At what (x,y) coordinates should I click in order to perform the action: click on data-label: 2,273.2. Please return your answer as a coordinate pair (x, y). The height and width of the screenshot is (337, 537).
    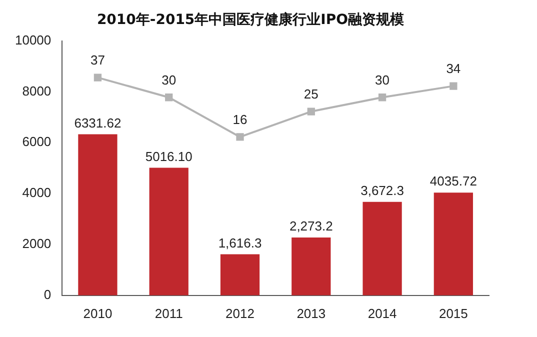
    Looking at the image, I should click on (311, 226).